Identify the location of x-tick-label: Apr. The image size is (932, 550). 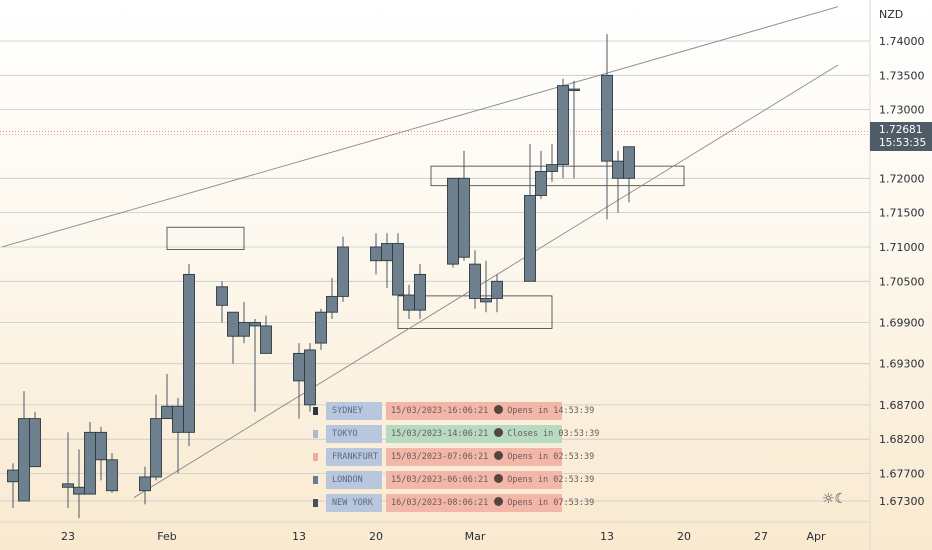
(816, 536).